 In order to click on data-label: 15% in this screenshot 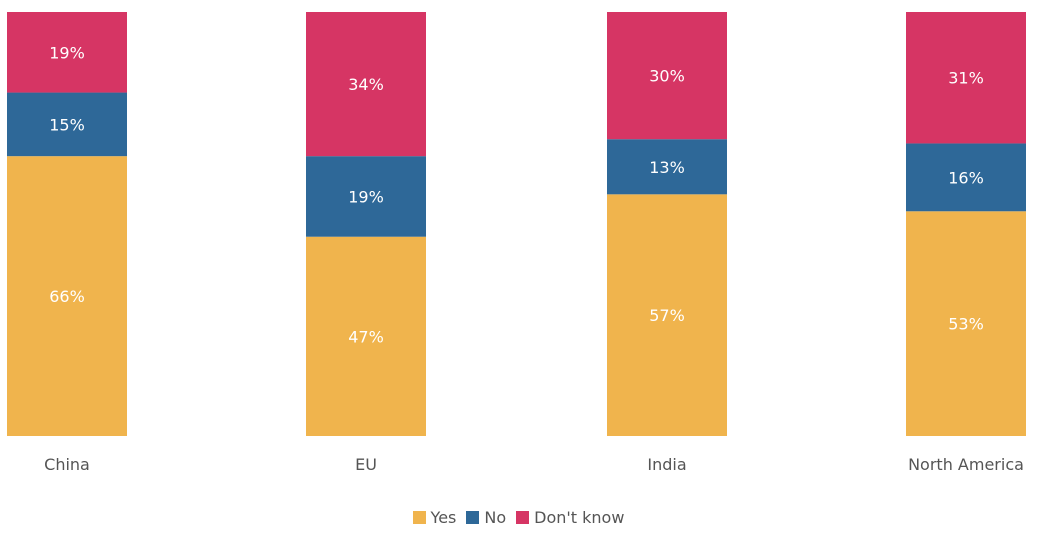, I will do `click(67, 124)`.